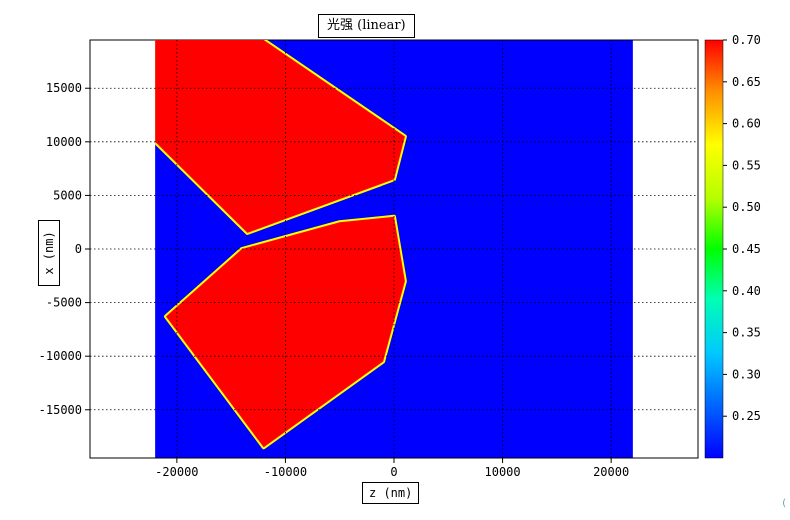 This screenshot has width=790, height=520. I want to click on x-axis-ticks: -20000 -10000 0 10000 20000, so click(392, 468).